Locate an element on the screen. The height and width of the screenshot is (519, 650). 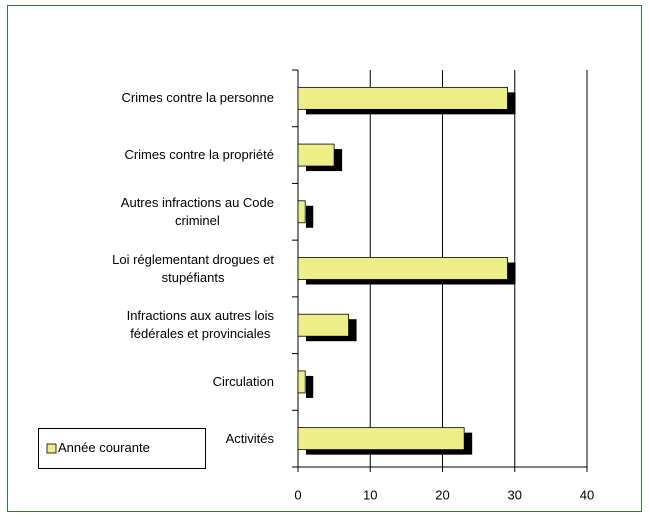
legend-swatch is located at coordinates (51, 448).